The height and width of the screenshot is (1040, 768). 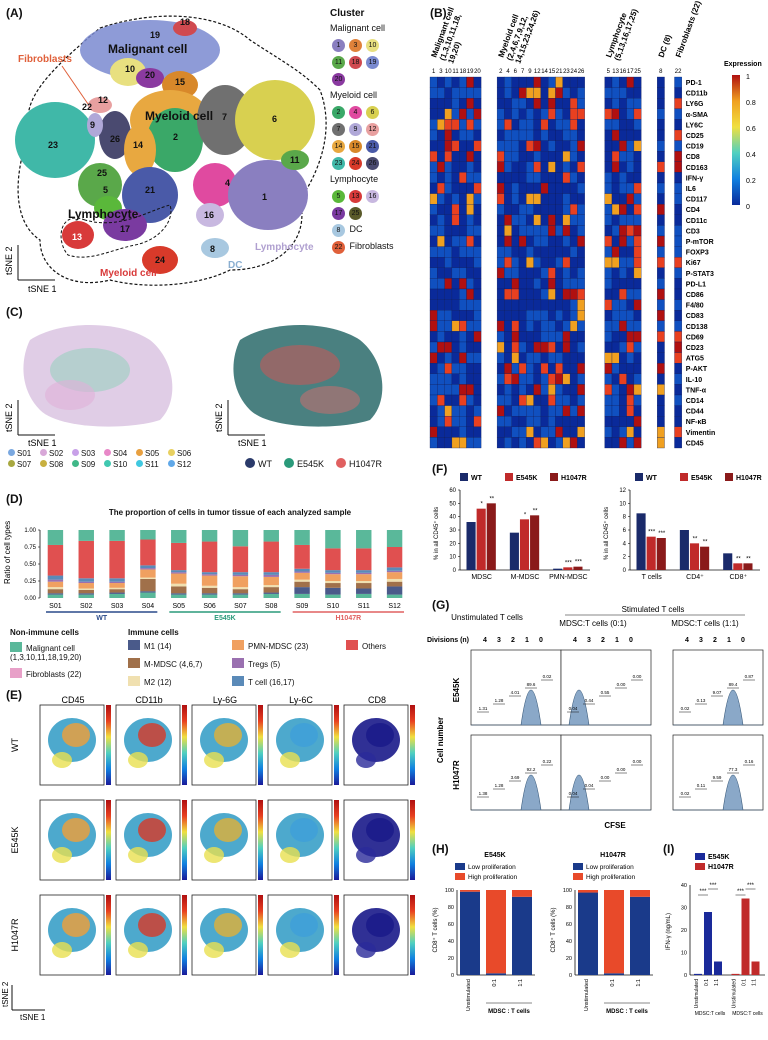 What do you see at coordinates (355, 213) in the screenshot?
I see `cluster-dot-25: 25` at bounding box center [355, 213].